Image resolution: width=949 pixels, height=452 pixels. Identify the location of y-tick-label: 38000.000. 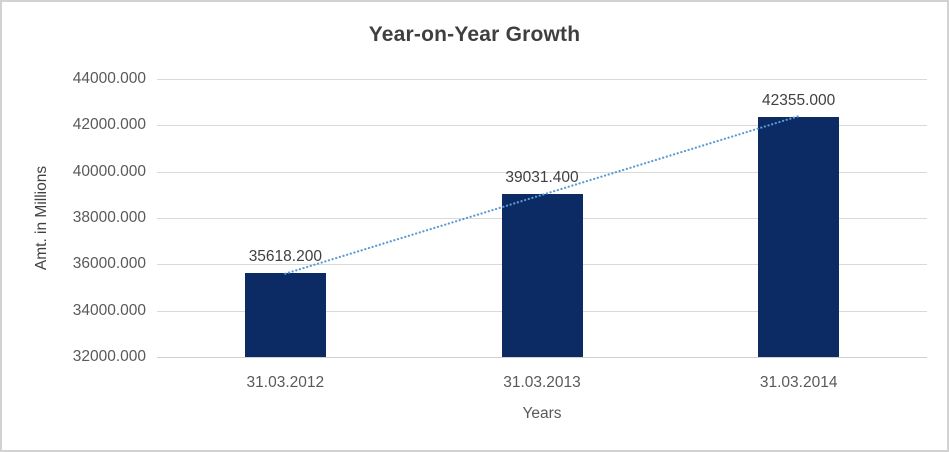
(109, 217).